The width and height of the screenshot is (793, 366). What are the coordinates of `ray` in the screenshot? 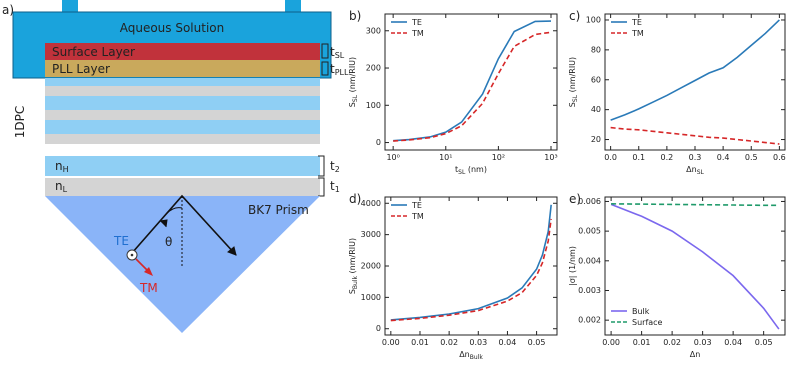 It's located at (184, 225).